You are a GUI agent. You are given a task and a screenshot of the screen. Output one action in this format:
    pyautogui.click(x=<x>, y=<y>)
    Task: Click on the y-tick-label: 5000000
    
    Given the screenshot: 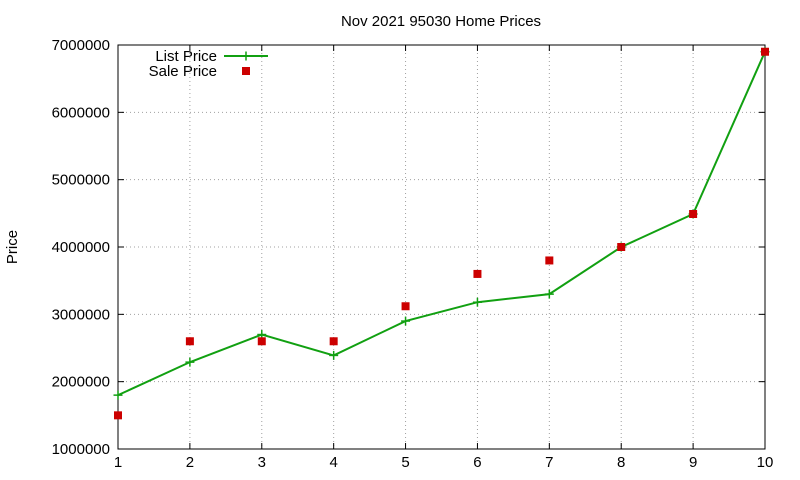 What is the action you would take?
    pyautogui.click(x=81, y=180)
    